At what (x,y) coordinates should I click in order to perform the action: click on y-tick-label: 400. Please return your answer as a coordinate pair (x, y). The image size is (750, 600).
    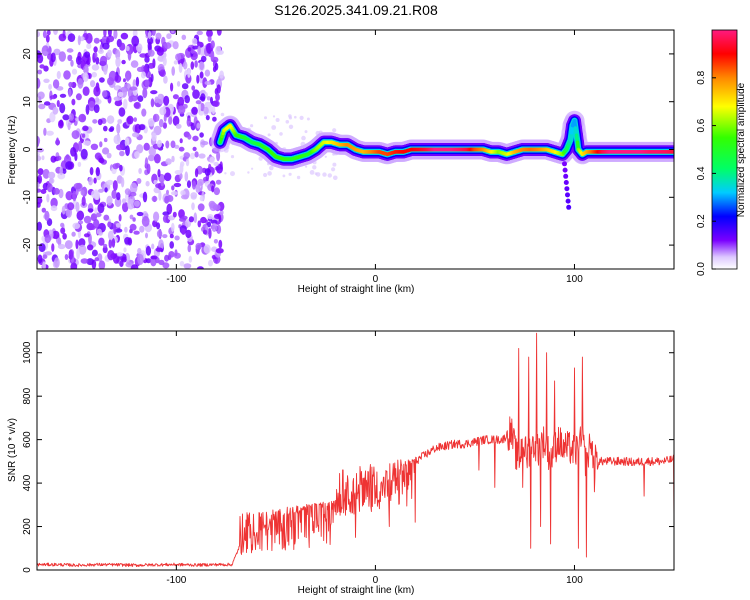
    Looking at the image, I should click on (27, 482).